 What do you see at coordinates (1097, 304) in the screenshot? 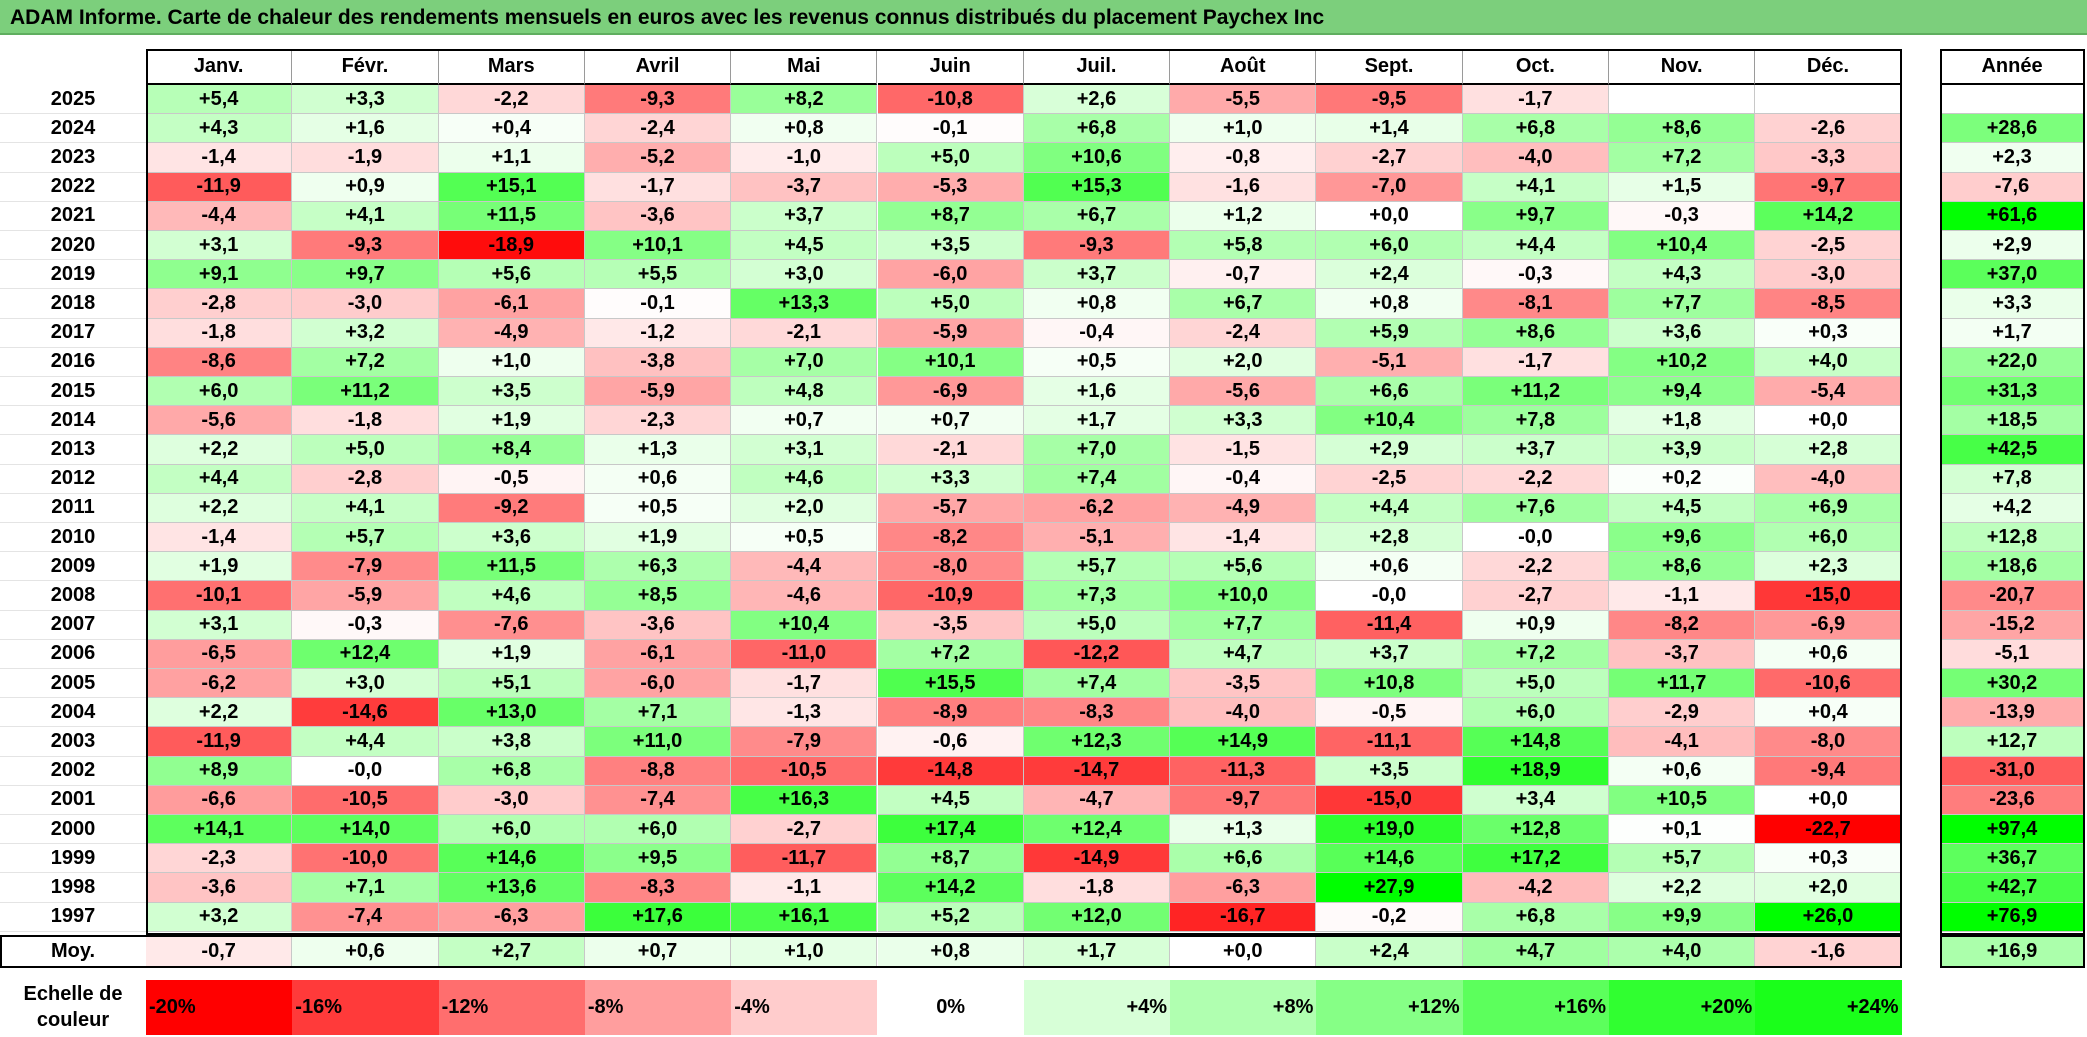
I see `heatmap-cell: +0,8` at bounding box center [1097, 304].